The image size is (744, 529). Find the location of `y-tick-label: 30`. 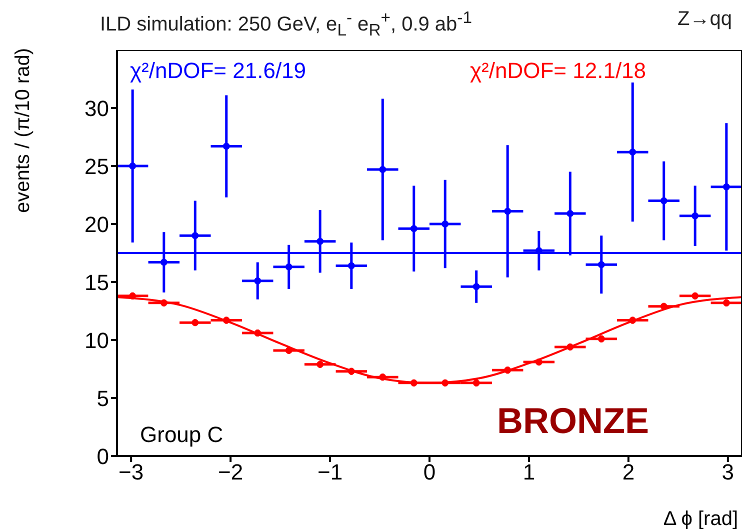

y-tick-label: 30 is located at coordinates (96, 108).